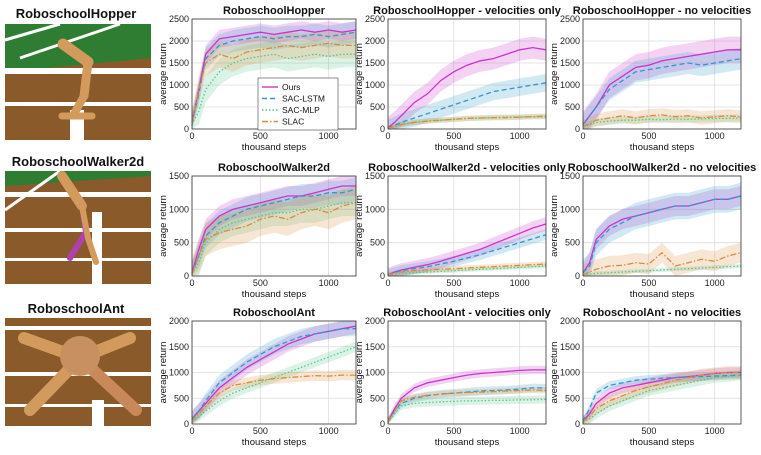  I want to click on env-title-hopper: RoboschoolHopper, so click(76, 13).